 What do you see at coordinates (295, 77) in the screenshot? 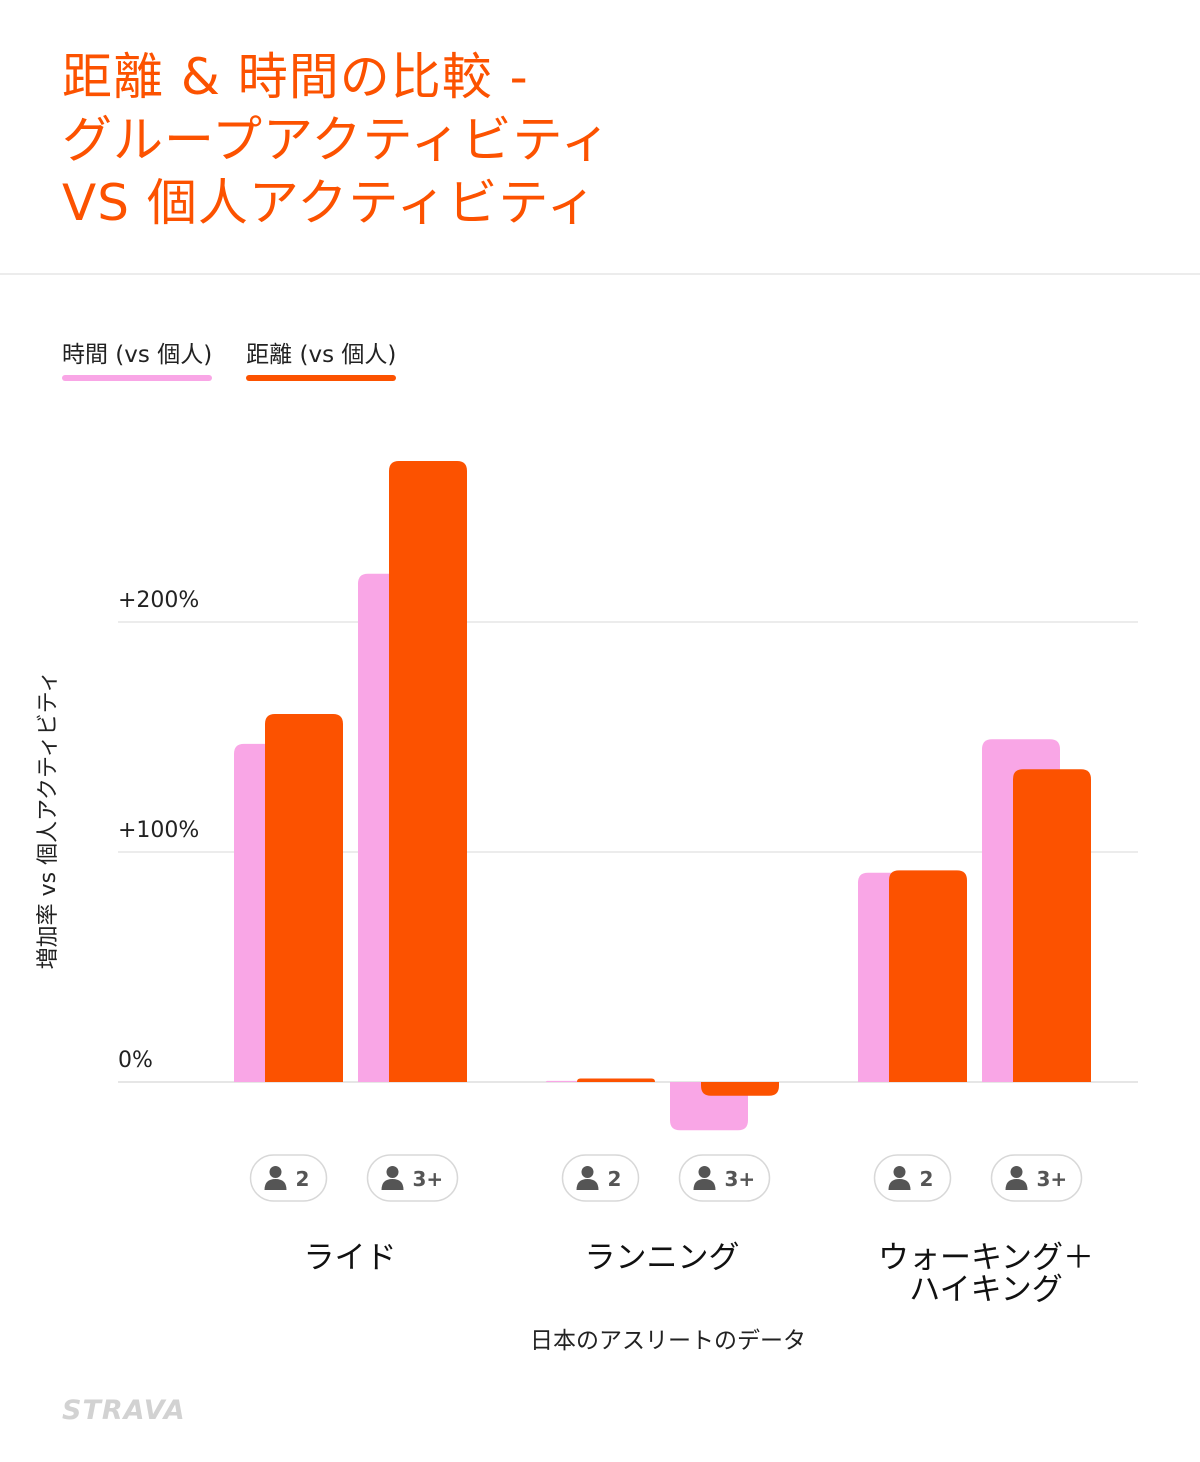
I see `title-line-1: 距離 & 時間の比較 -` at bounding box center [295, 77].